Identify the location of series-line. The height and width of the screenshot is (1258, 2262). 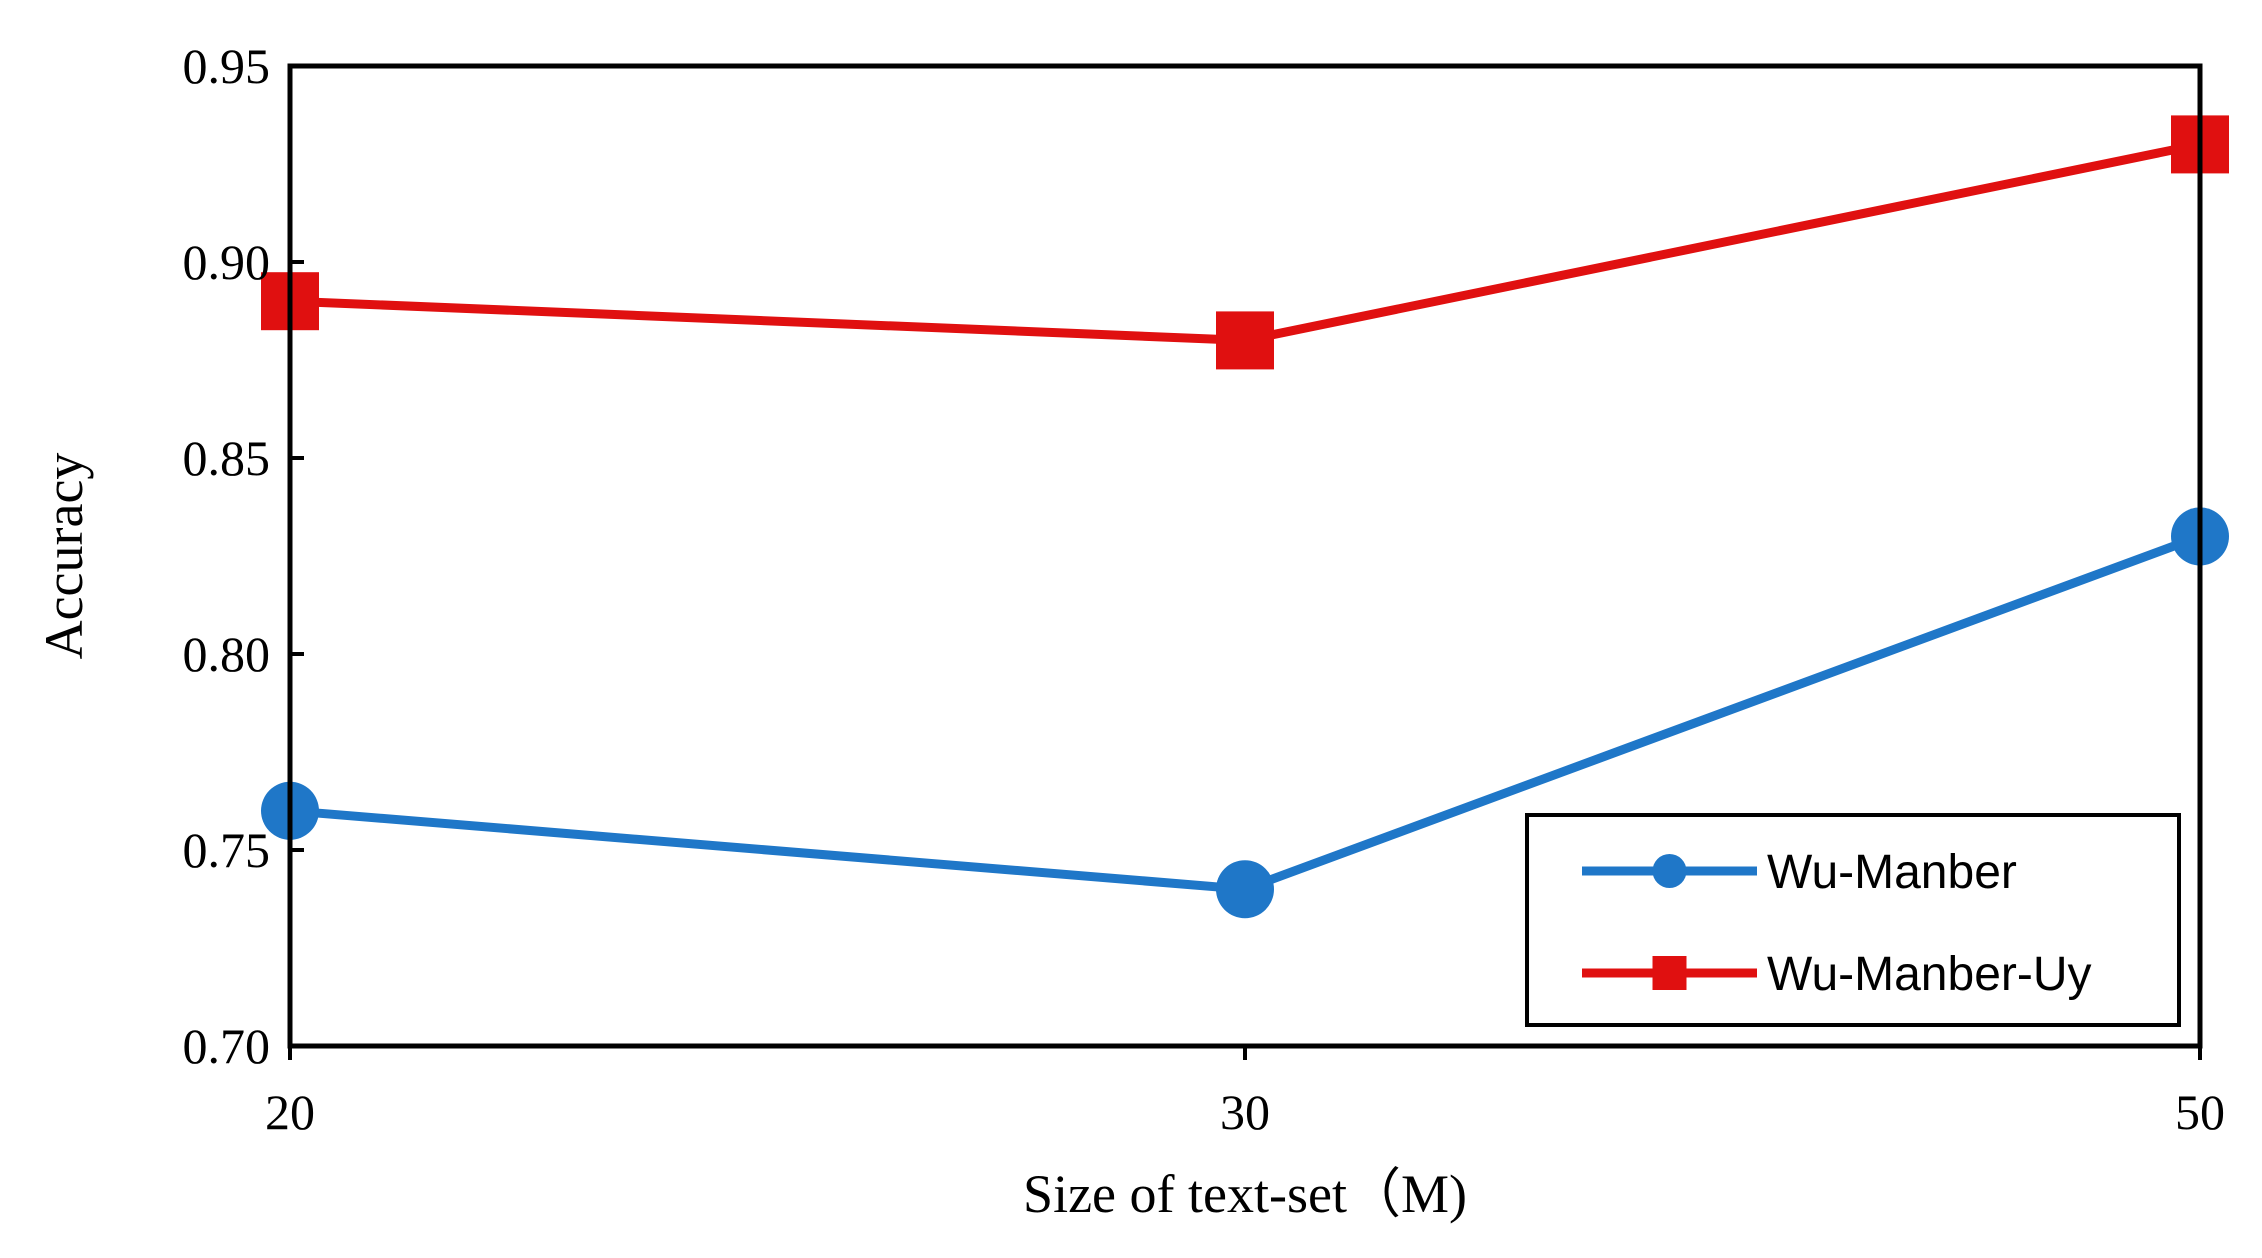
(1245, 242).